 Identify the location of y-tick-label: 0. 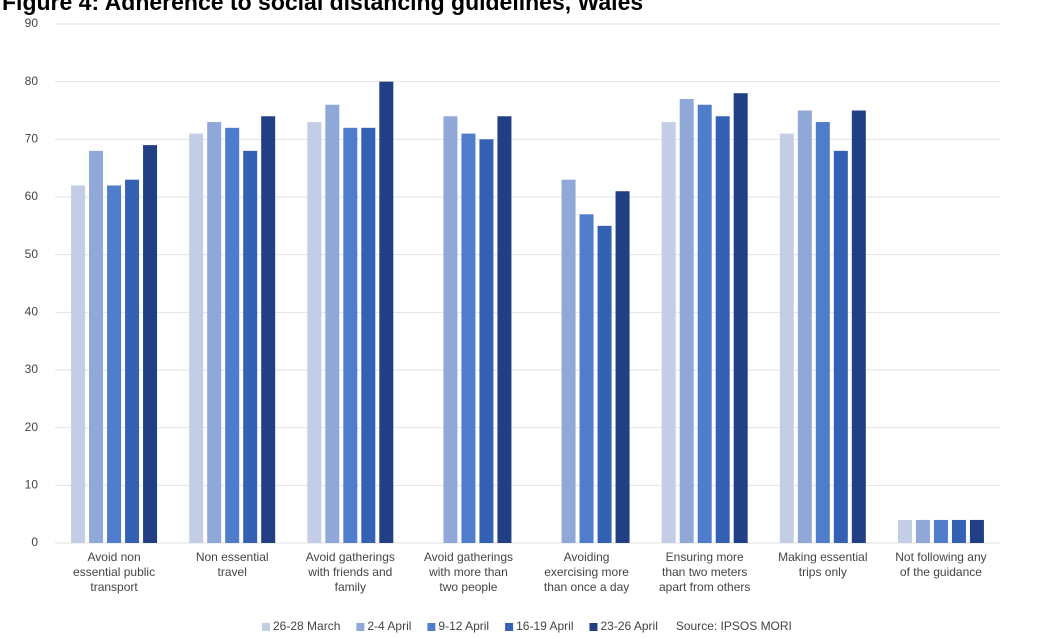
(34, 542).